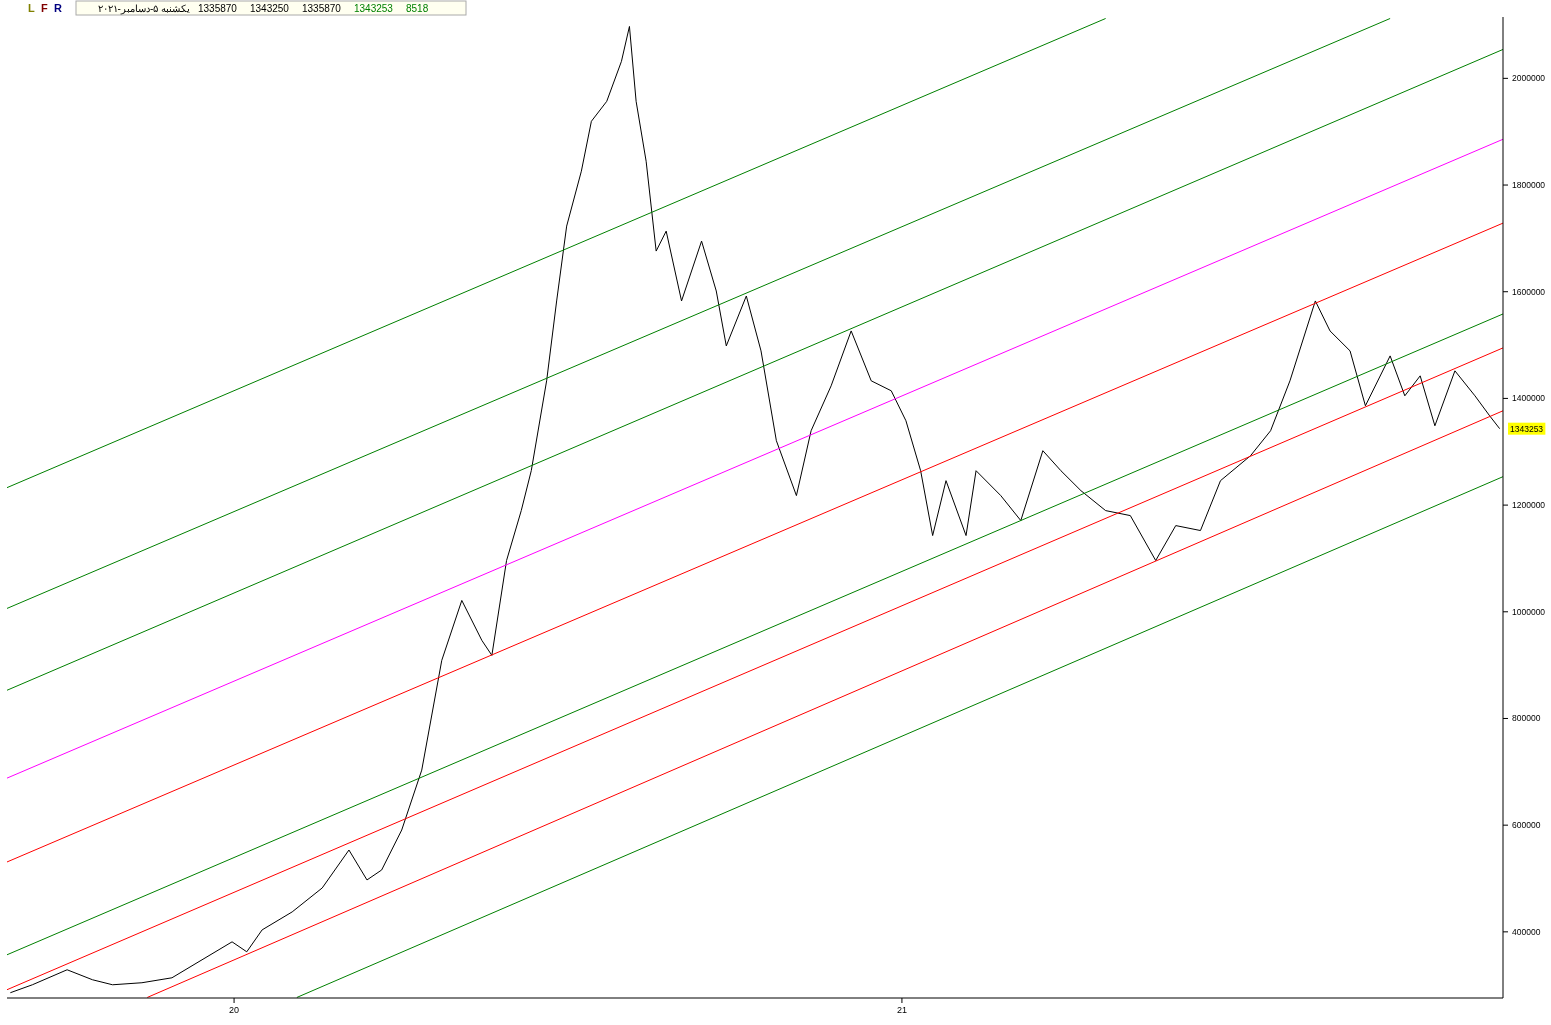  Describe the element at coordinates (234, 1010) in the screenshot. I see `x-tick-label: 20` at that location.